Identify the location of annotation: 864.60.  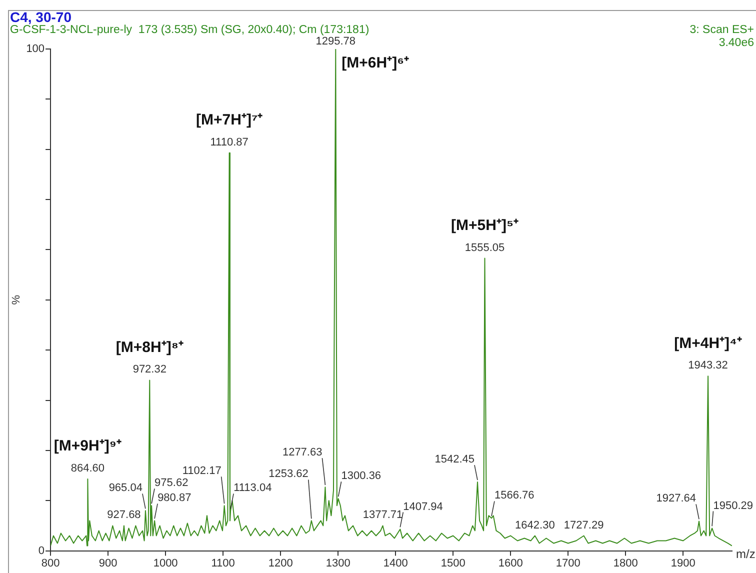
(87, 468).